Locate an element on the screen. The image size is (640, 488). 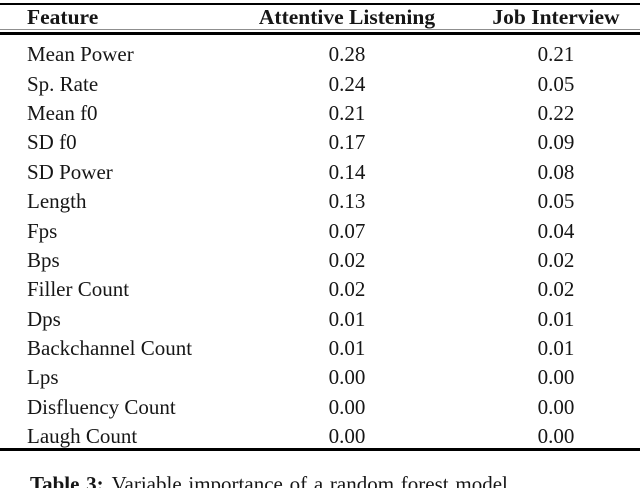
cell-feature: Fps is located at coordinates (42, 230).